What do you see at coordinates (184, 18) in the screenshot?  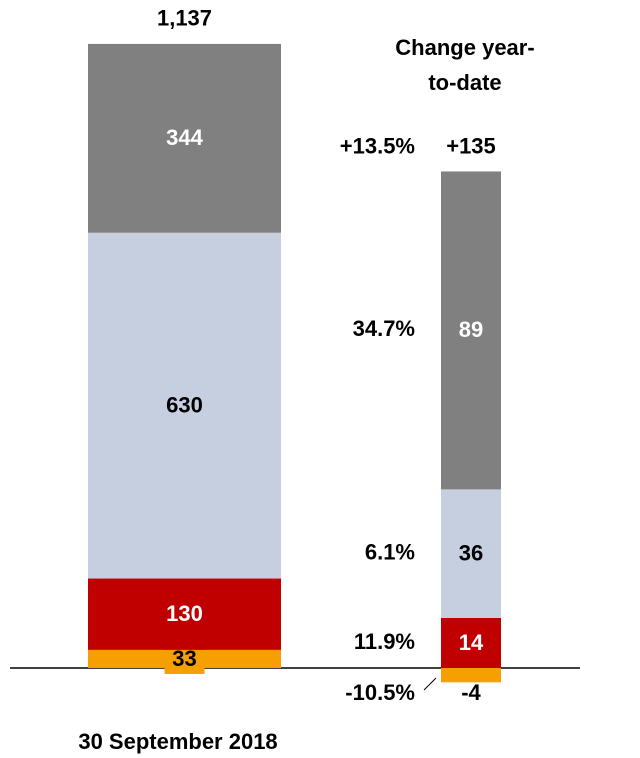 I see `total-label: 1,137` at bounding box center [184, 18].